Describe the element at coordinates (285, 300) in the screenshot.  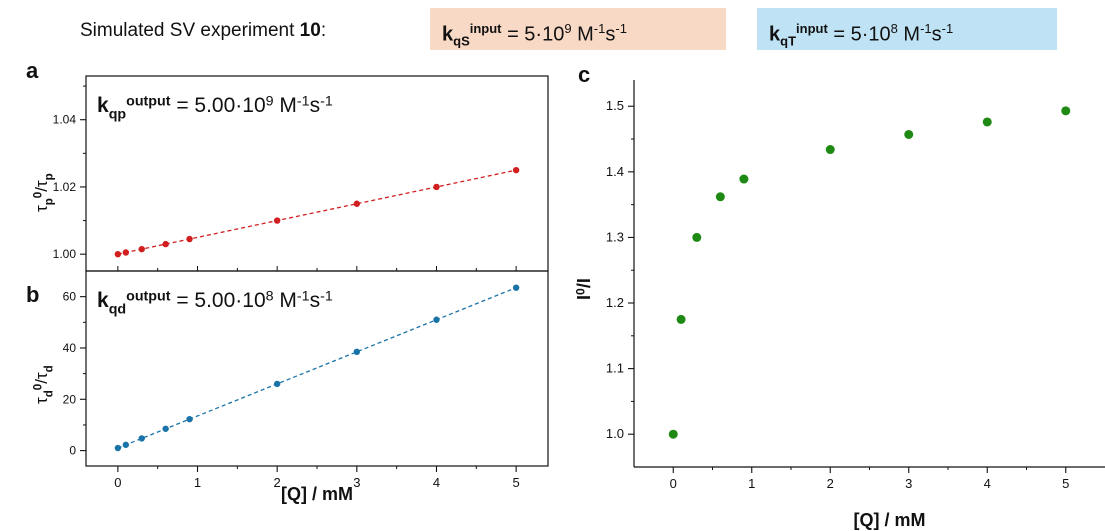
I see `panel-b-annotation-part-5: M` at that location.